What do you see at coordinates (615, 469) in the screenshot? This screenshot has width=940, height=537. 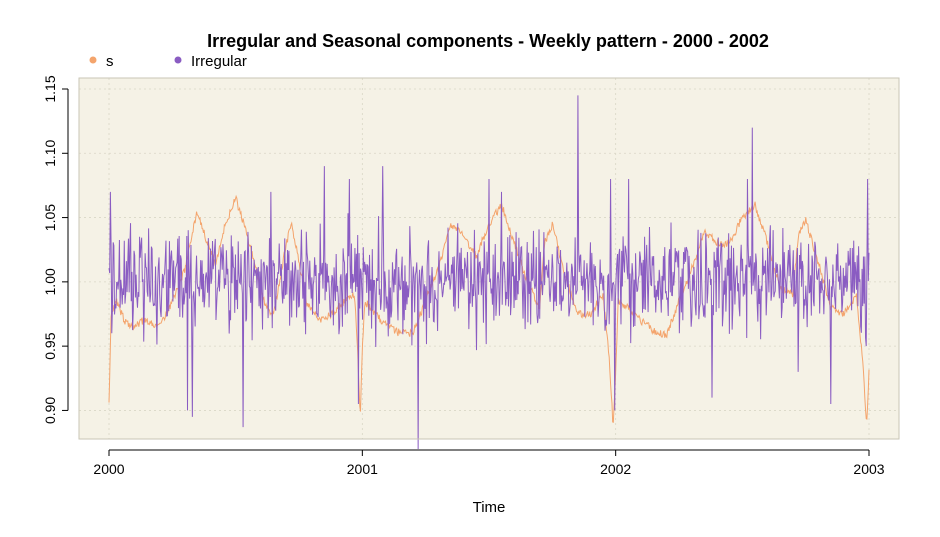 I see `x-tick-label-2: 2002` at bounding box center [615, 469].